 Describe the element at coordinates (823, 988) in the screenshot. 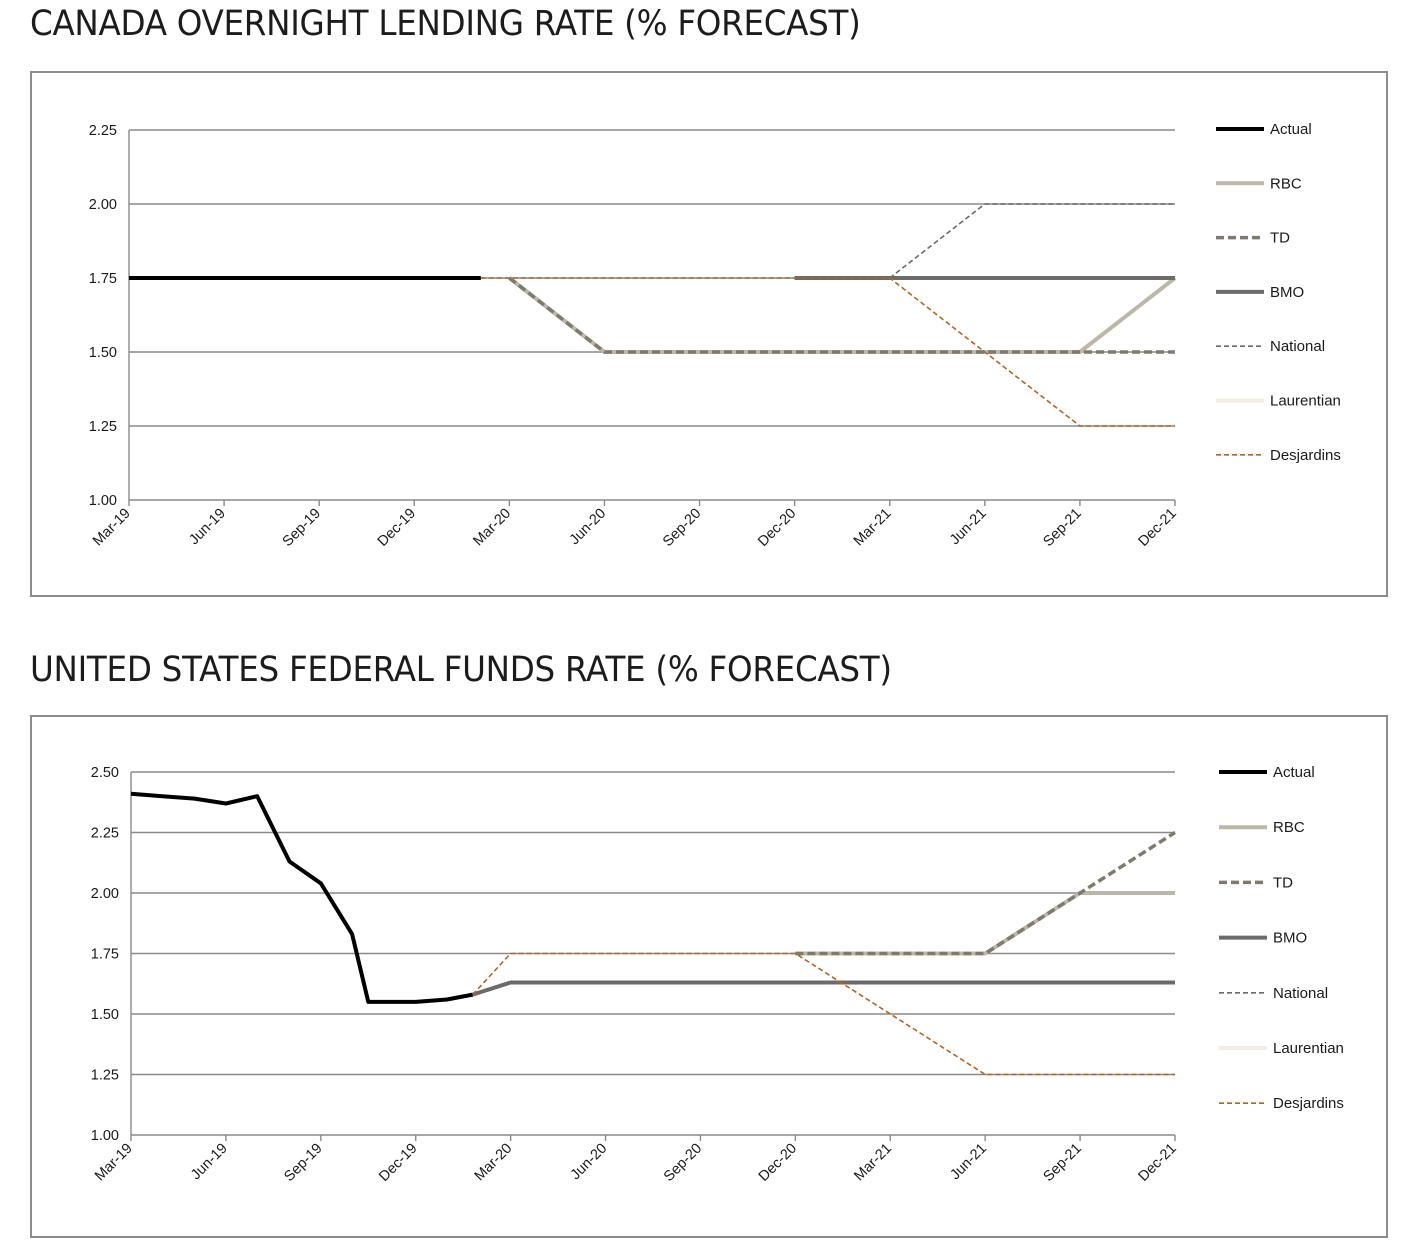

I see `series-line-bmo` at that location.